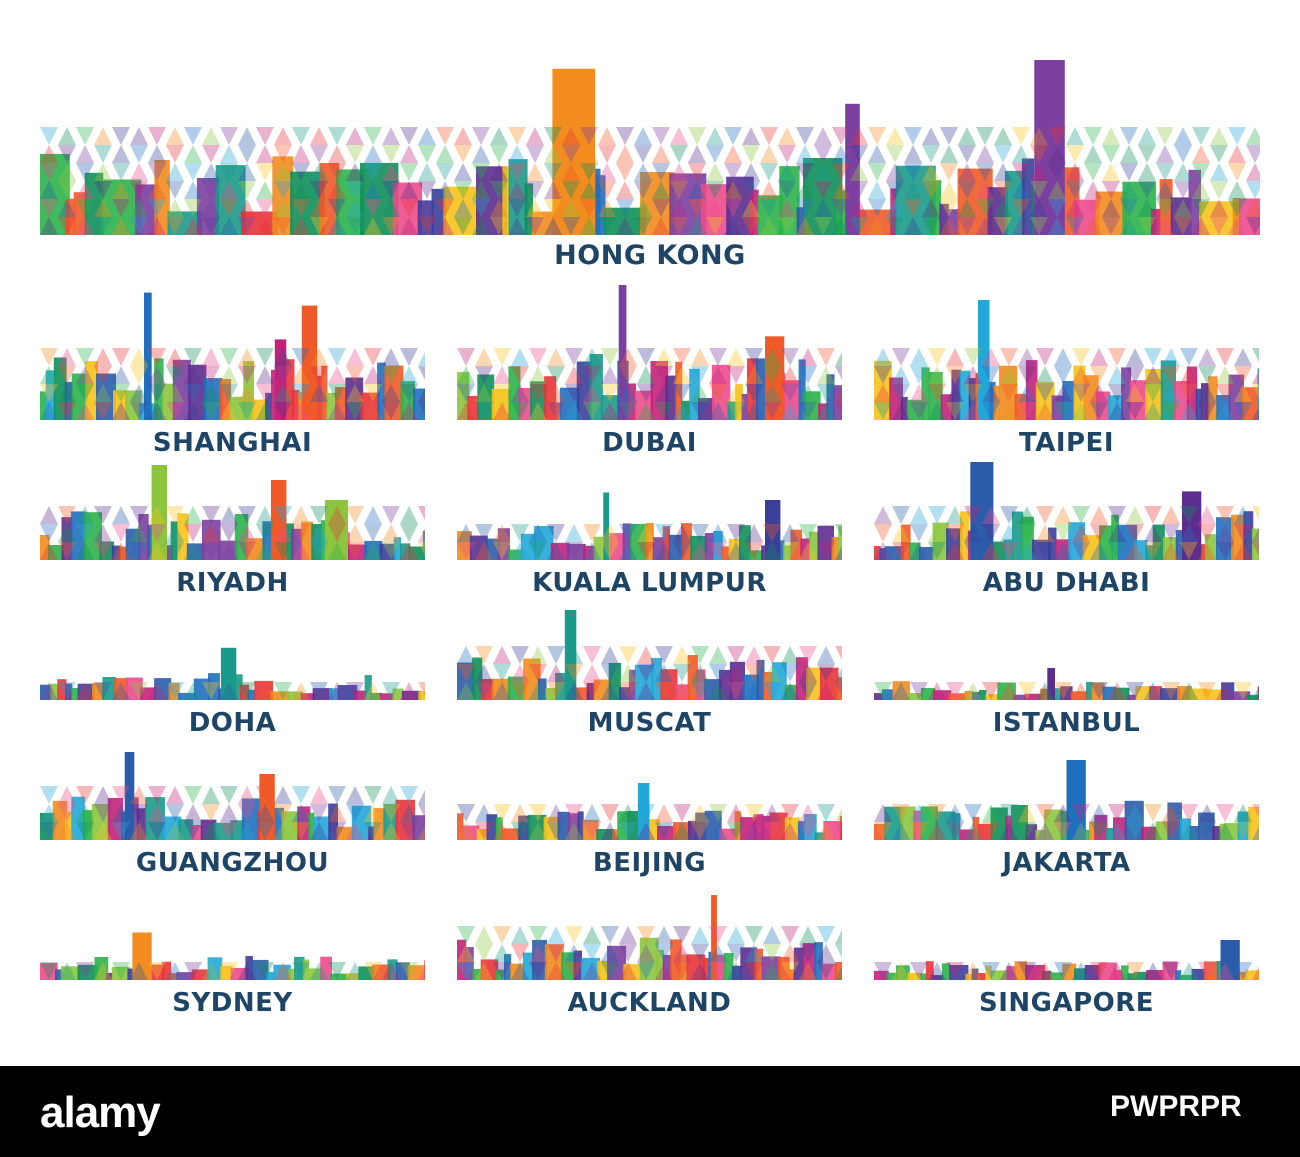 This screenshot has width=1300, height=1157. I want to click on skyline-abu-dhabi, so click(1066, 511).